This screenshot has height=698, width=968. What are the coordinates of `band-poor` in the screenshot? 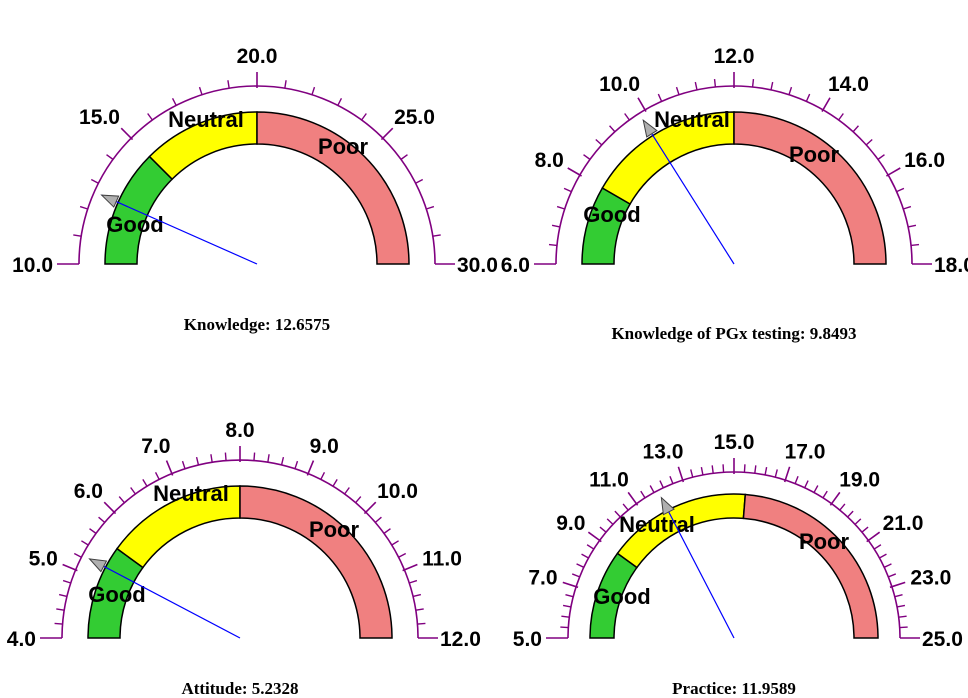 It's located at (333, 188).